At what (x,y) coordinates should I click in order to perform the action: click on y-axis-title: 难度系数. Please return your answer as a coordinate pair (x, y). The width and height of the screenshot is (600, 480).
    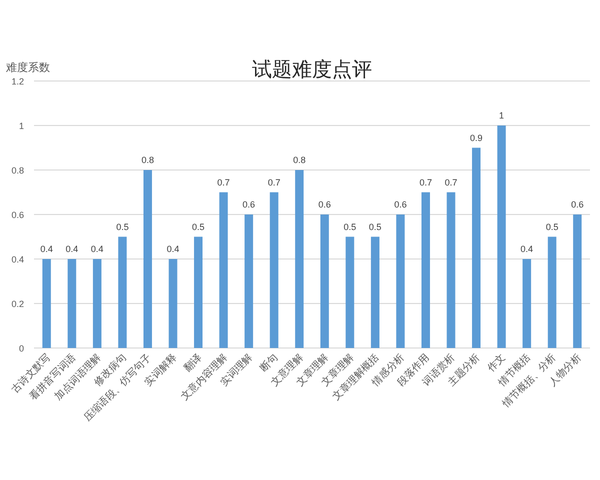
    Looking at the image, I should click on (28, 67).